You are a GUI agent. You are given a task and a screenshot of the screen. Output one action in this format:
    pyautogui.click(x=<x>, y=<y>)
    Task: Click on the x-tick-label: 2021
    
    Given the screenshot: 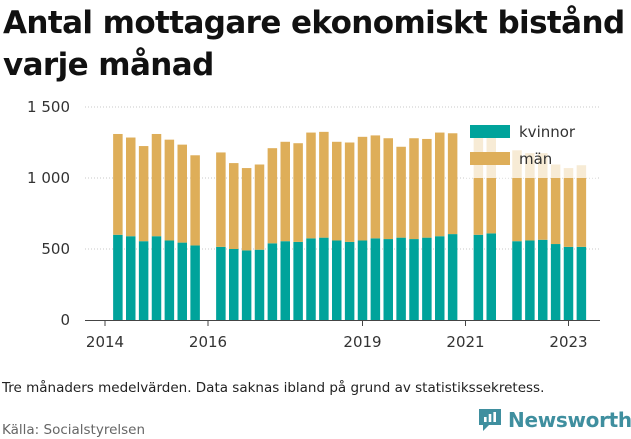 What is the action you would take?
    pyautogui.click(x=465, y=342)
    